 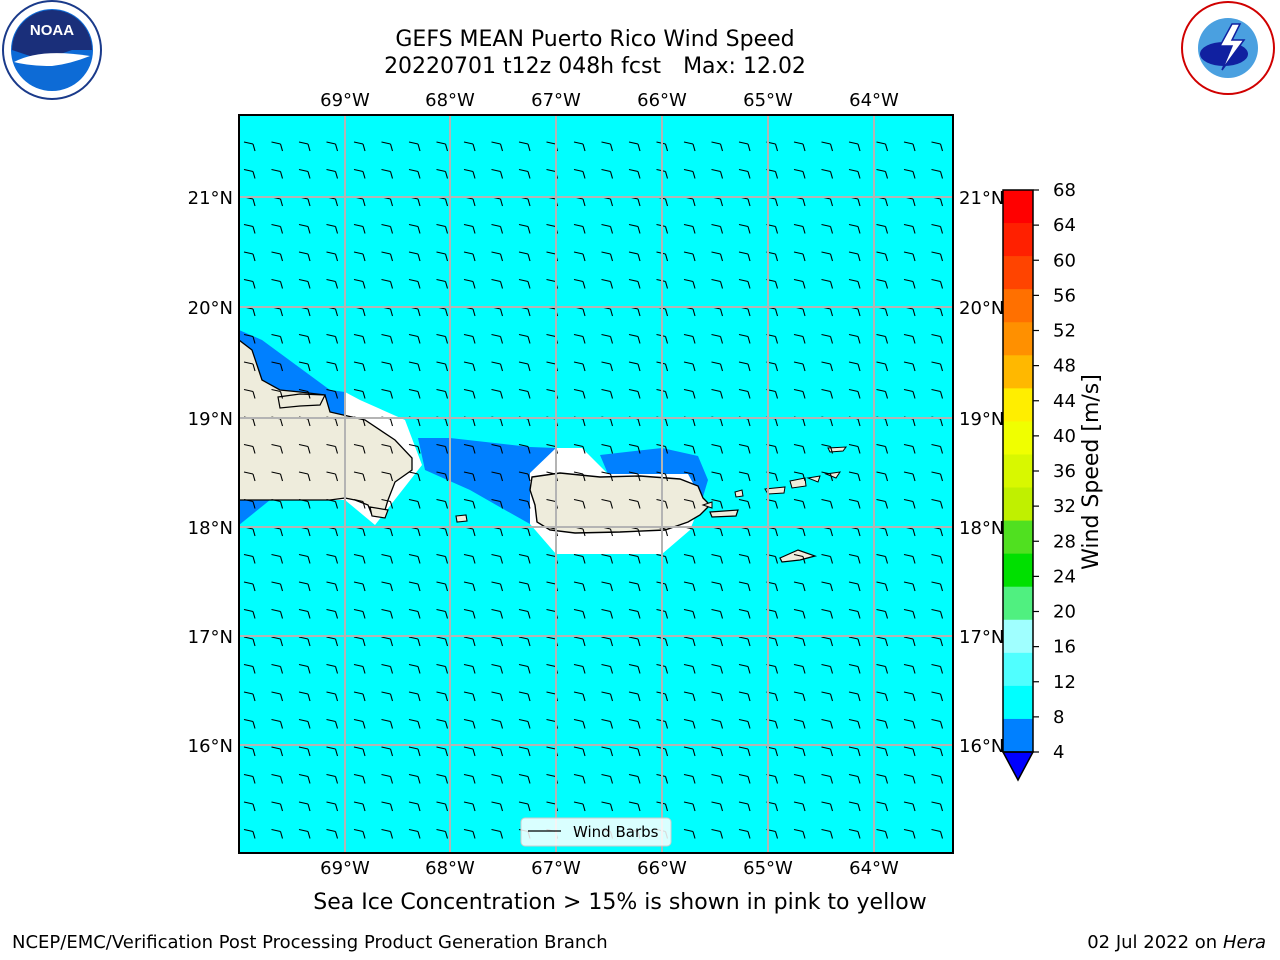 What do you see at coordinates (1064, 471) in the screenshot?
I see `colorbar-tick-label: 36` at bounding box center [1064, 471].